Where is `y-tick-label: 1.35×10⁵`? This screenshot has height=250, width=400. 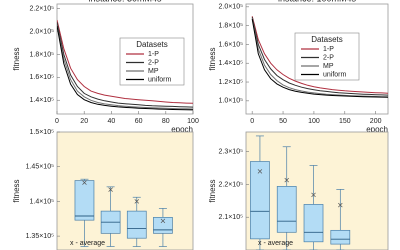
y-tick-label: 1.35×10⁵ is located at coordinates (40, 236).